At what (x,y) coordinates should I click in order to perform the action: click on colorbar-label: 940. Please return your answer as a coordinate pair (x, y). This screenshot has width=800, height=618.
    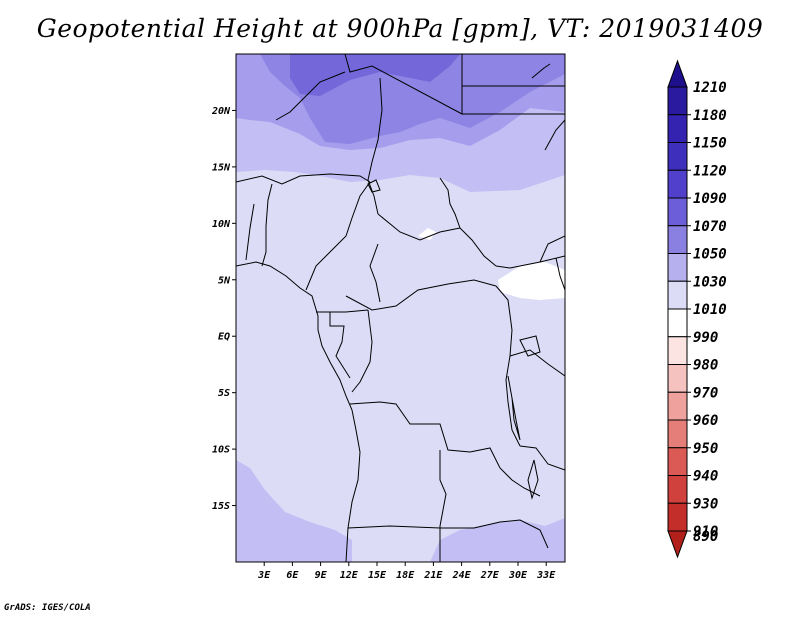
    Looking at the image, I should click on (705, 477).